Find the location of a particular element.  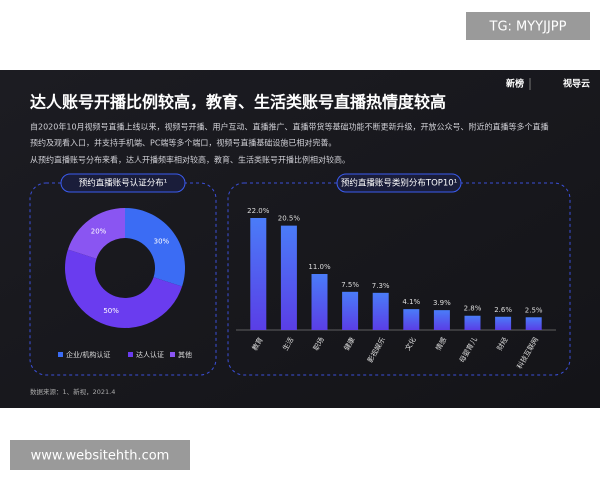

legend-label: 企业/机构认证 is located at coordinates (88, 354).